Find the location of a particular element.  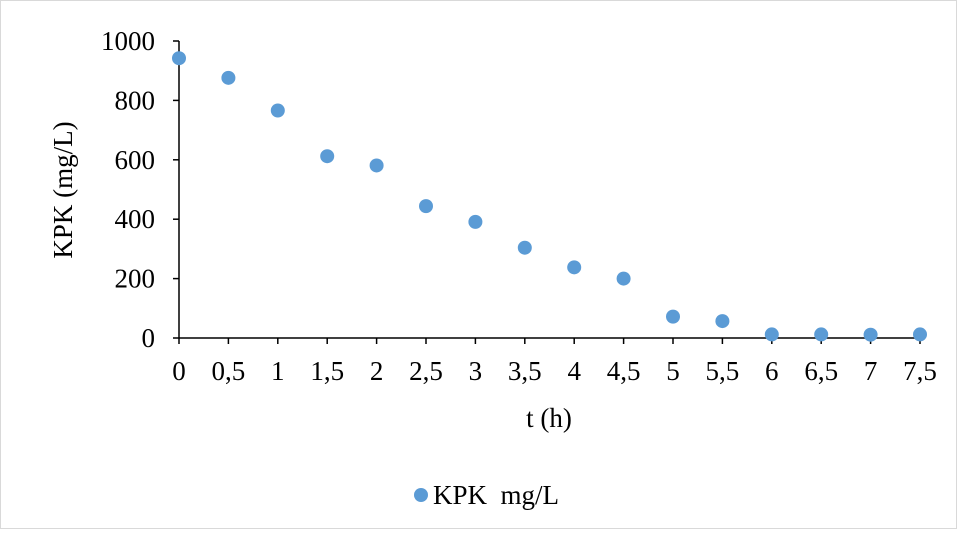

x-tick-label: 2 is located at coordinates (377, 371).